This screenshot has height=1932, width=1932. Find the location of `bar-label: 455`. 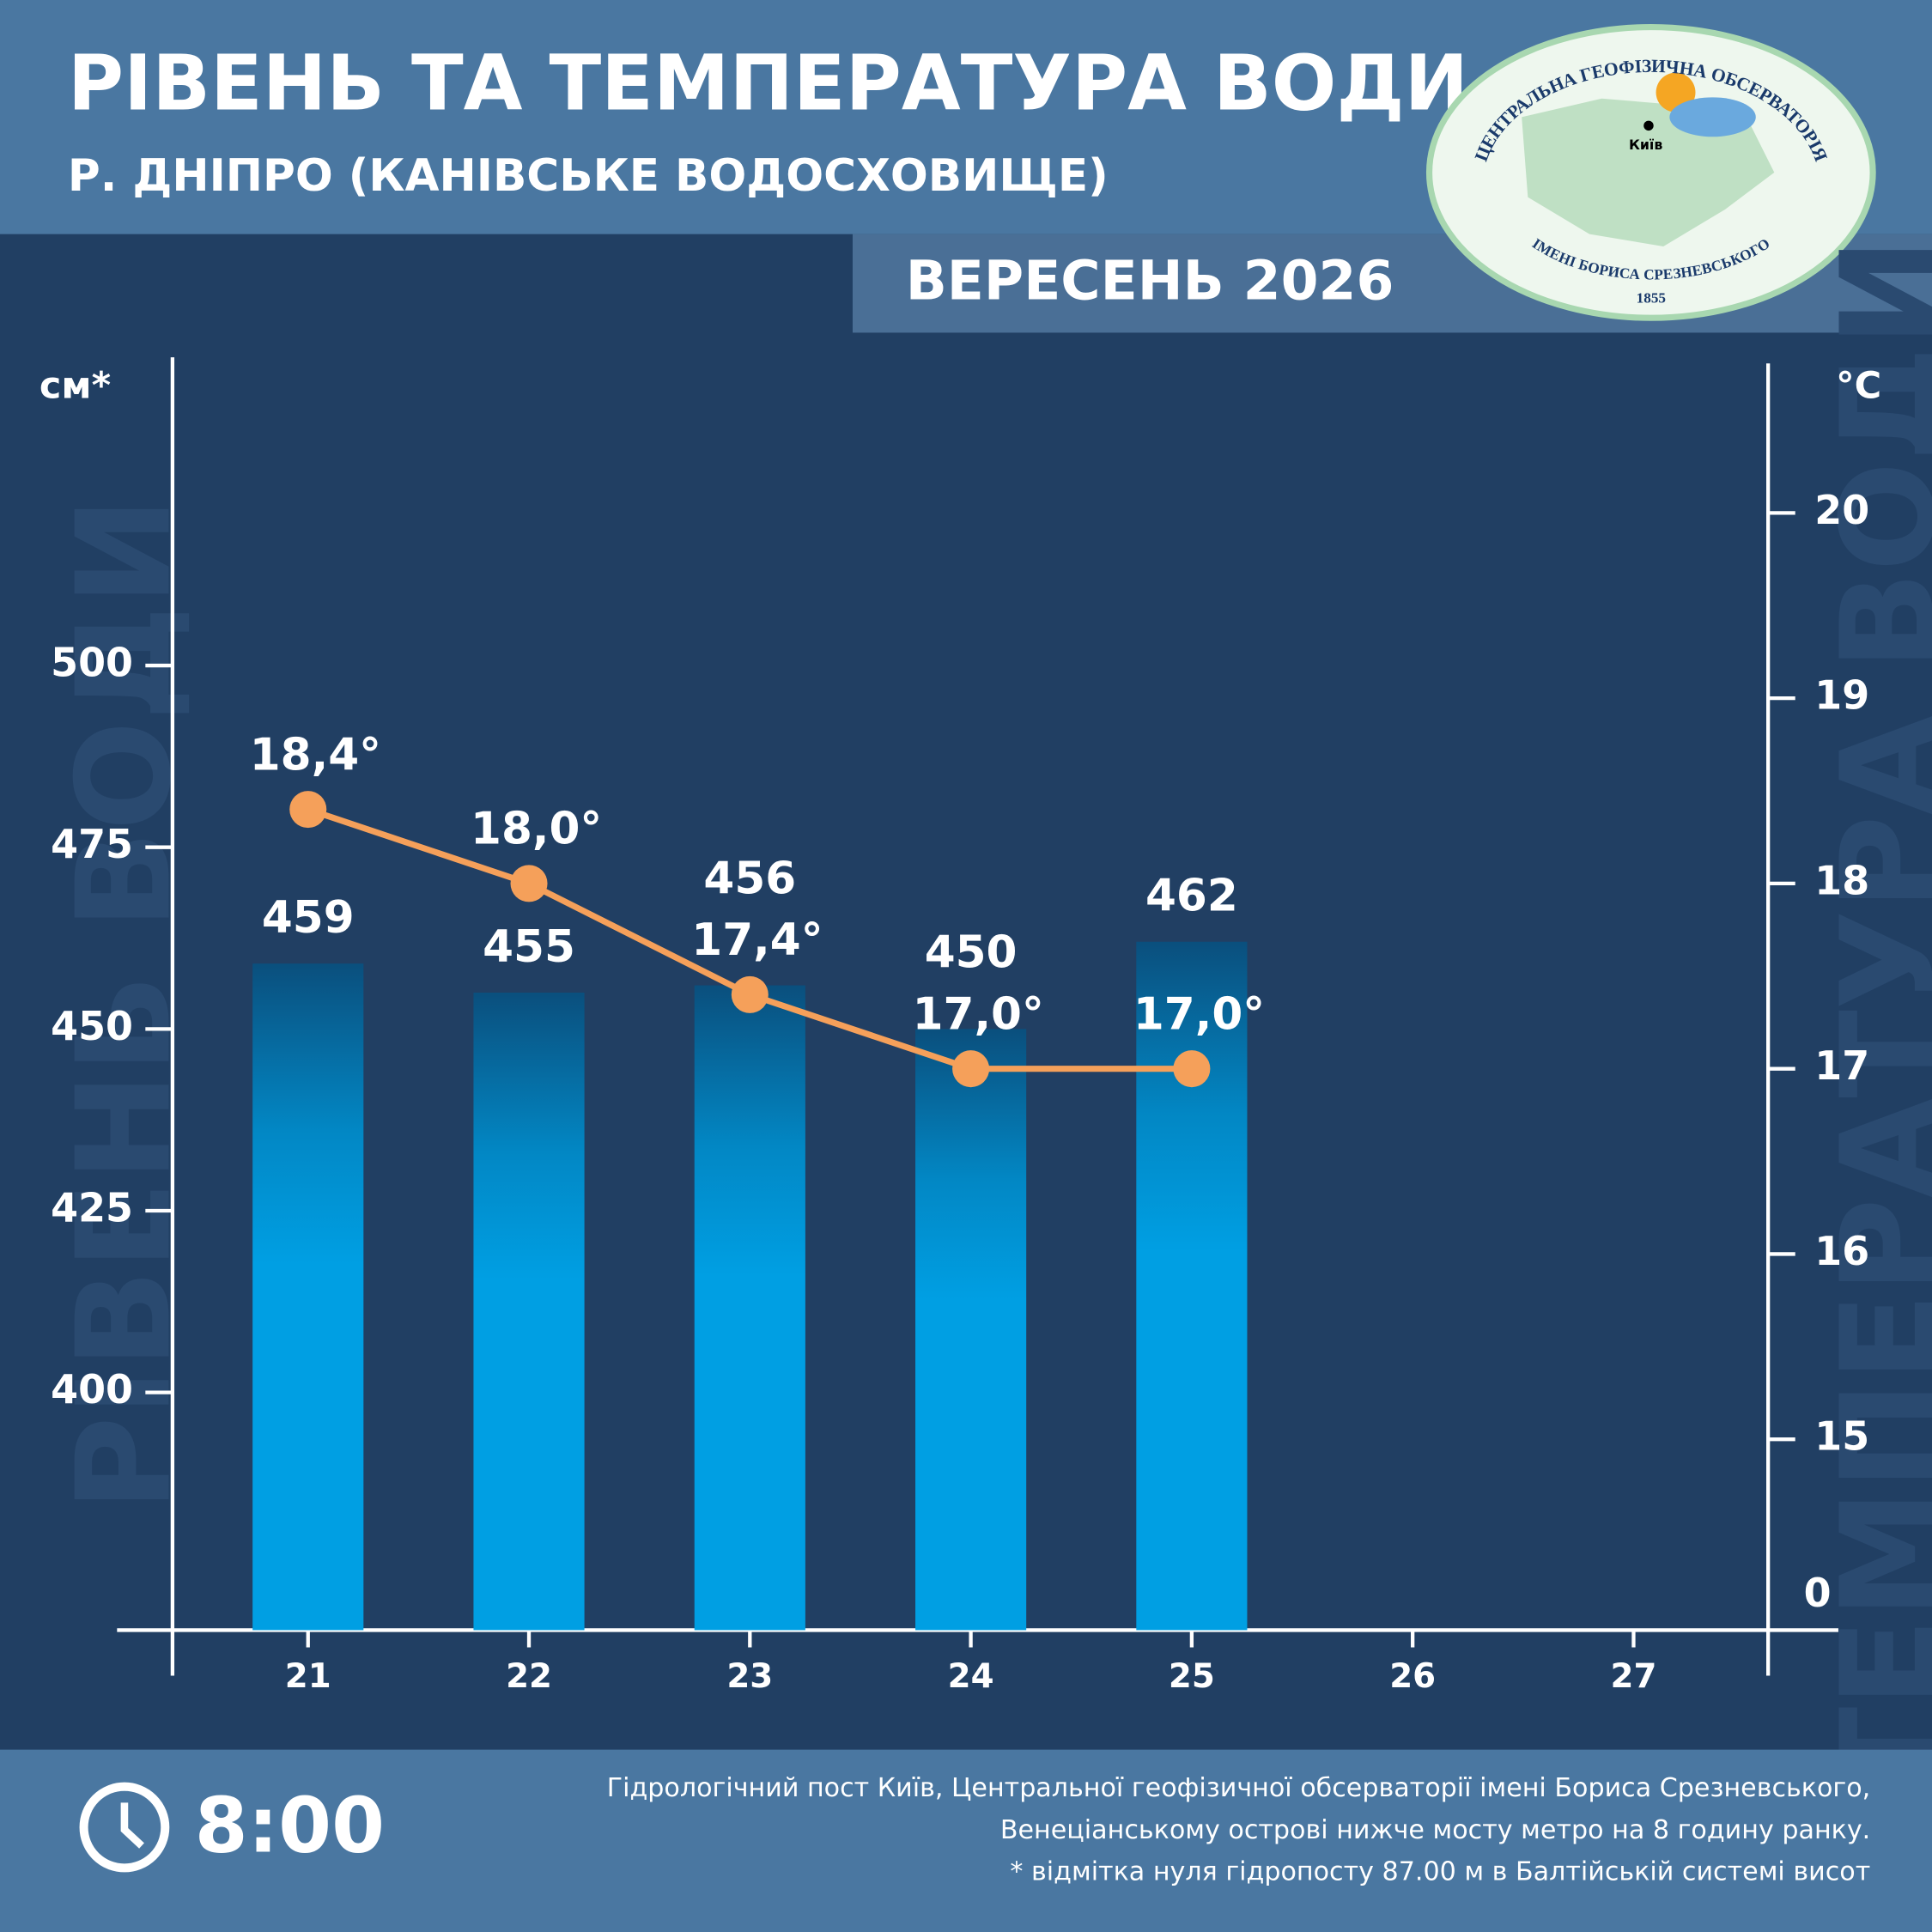

bar-label: 455 is located at coordinates (529, 947).